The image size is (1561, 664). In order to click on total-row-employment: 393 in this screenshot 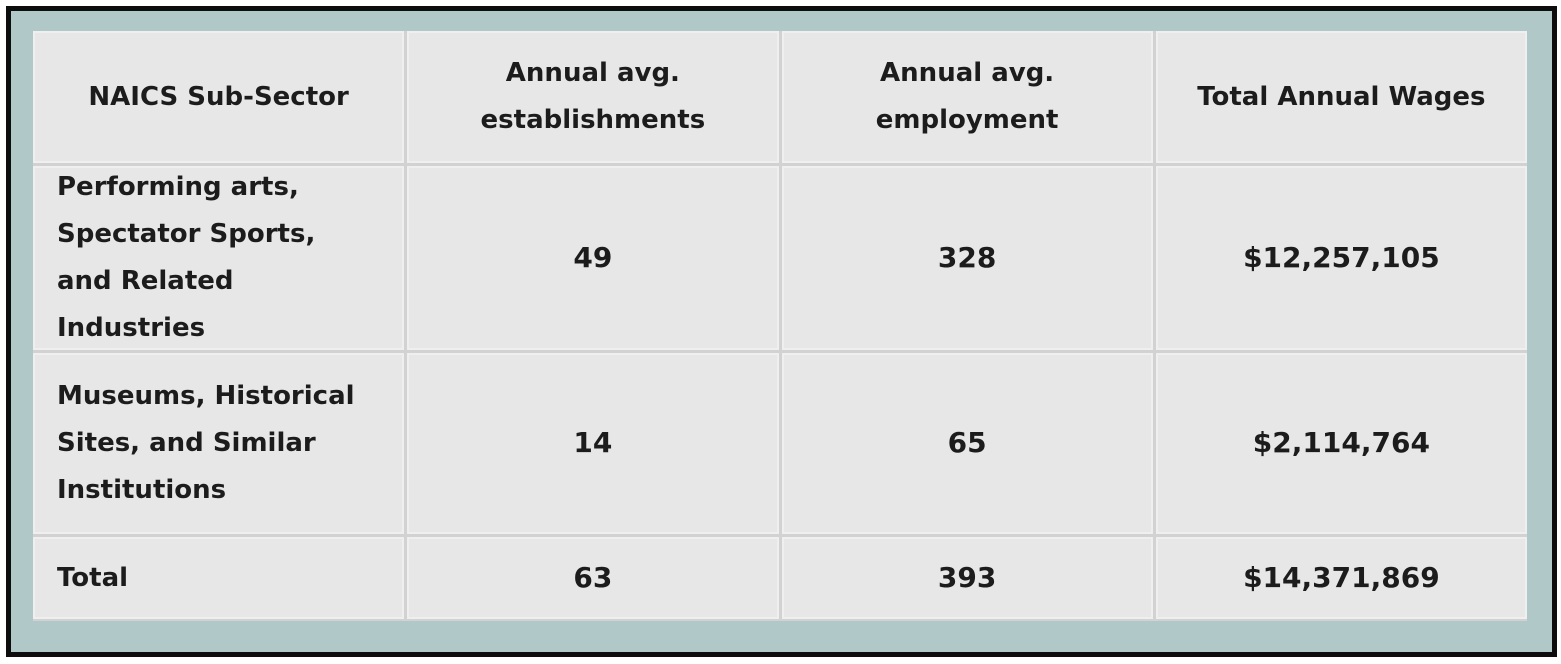, I will do `click(967, 578)`.